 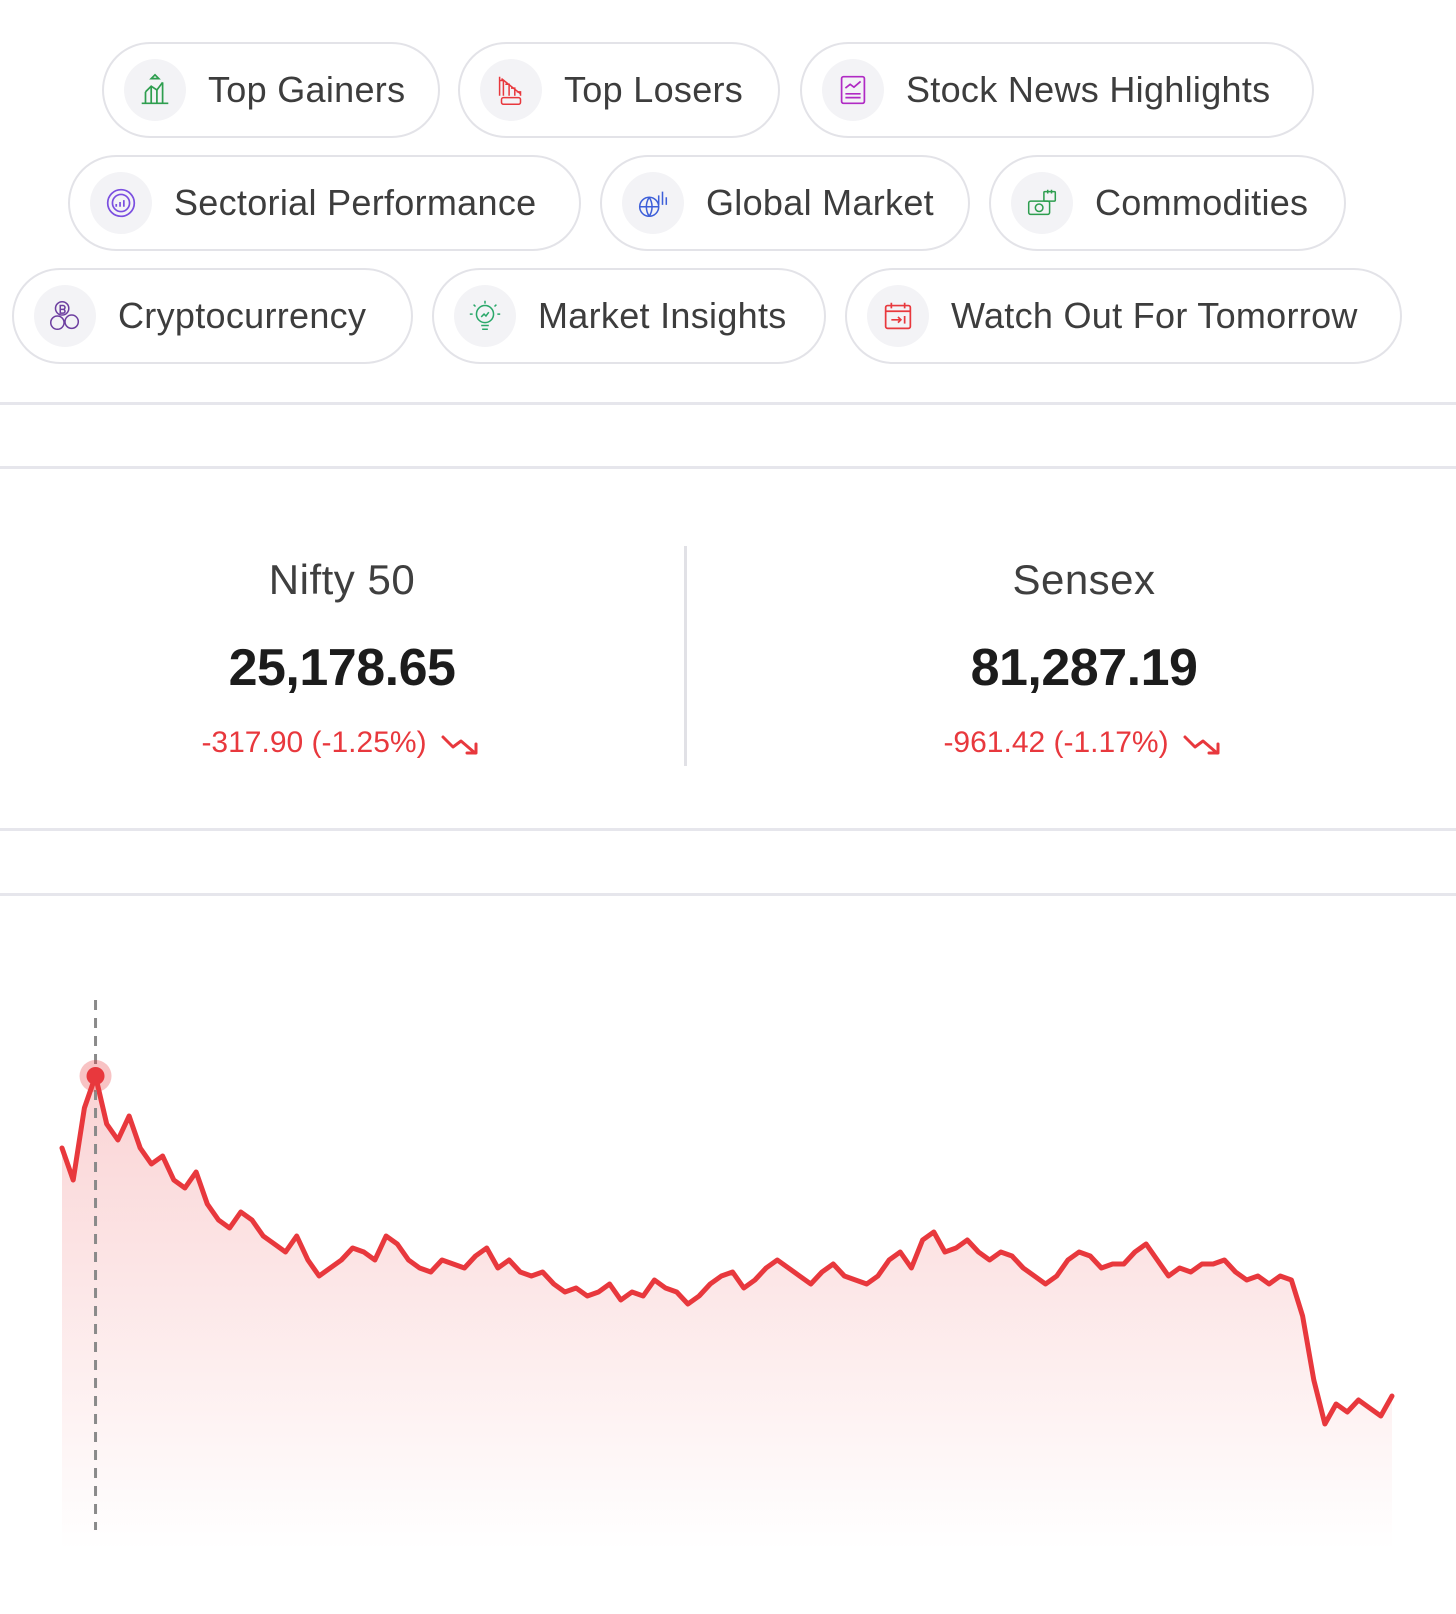 I want to click on chip-watch-out-for-tomorrow: Watch Out For Tomorrow, so click(x=1123, y=316).